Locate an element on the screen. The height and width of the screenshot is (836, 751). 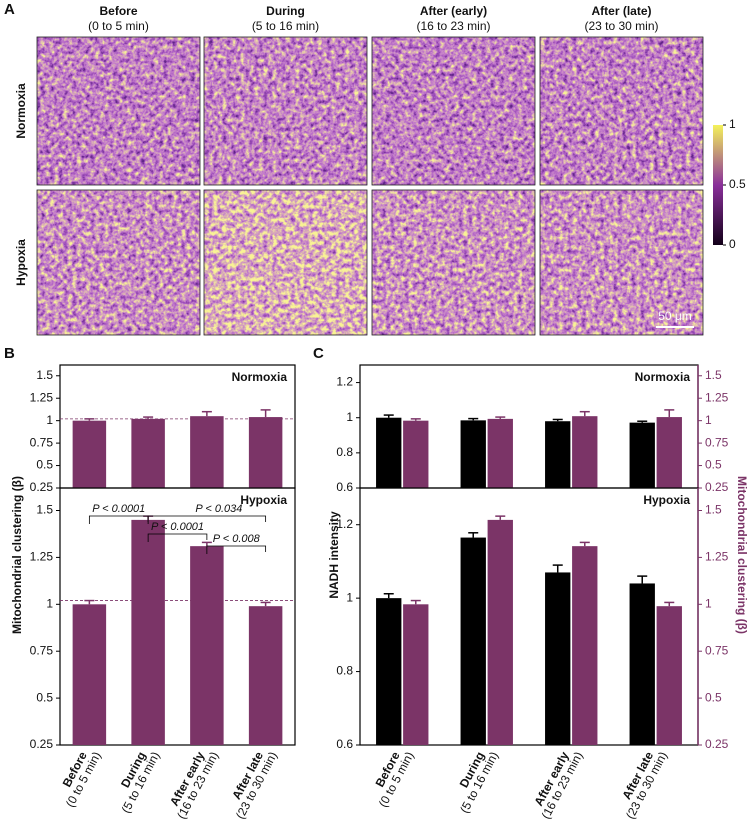
row-label: Hypoxia is located at coordinates (21, 262).